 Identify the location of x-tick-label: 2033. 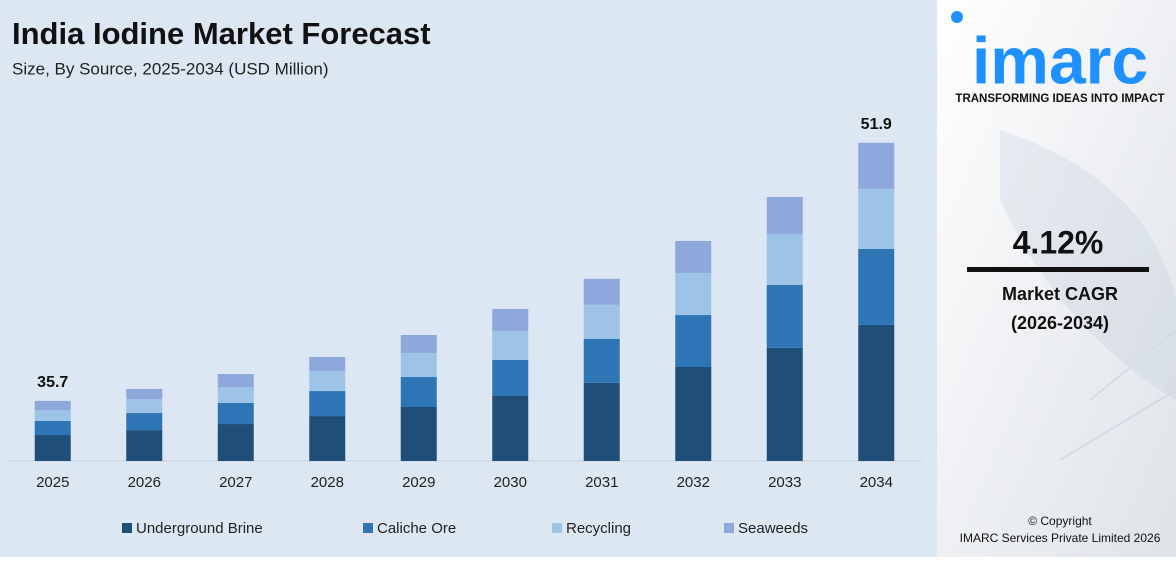
(784, 482).